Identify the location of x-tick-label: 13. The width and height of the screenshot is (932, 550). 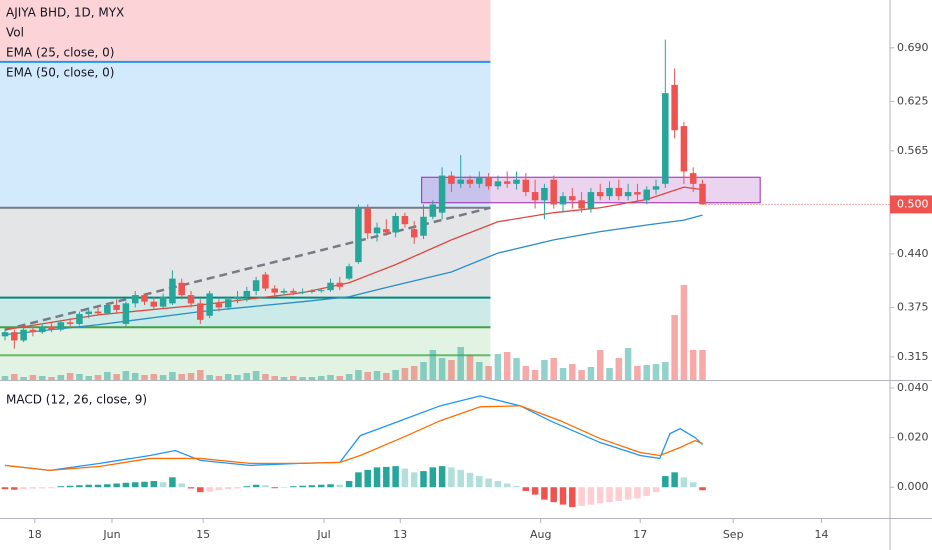
(400, 534).